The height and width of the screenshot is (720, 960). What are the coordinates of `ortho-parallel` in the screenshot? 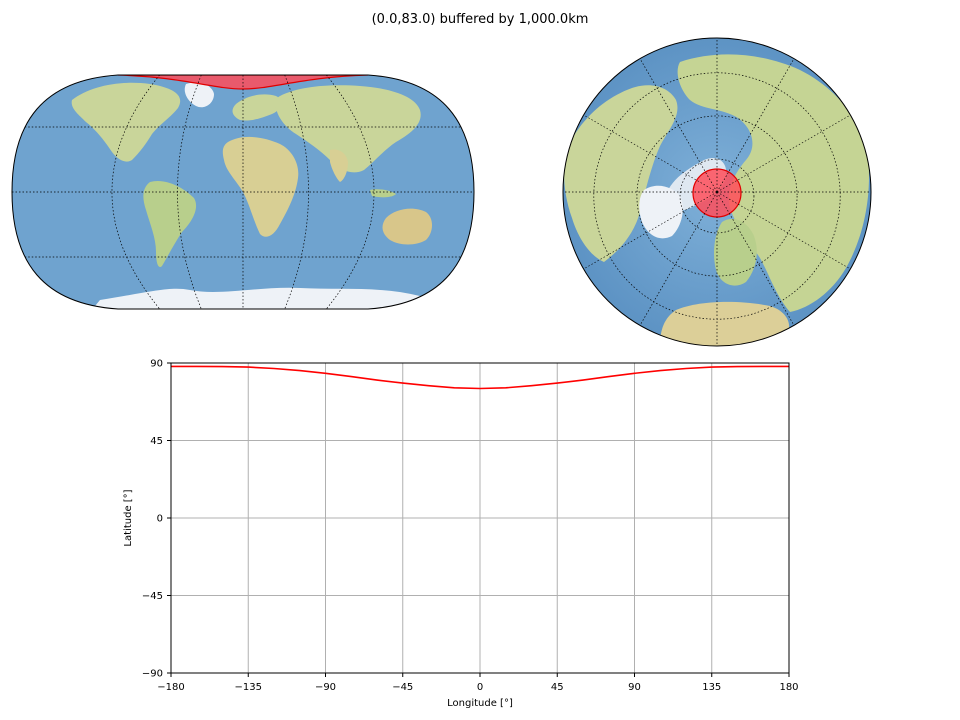 It's located at (717, 196).